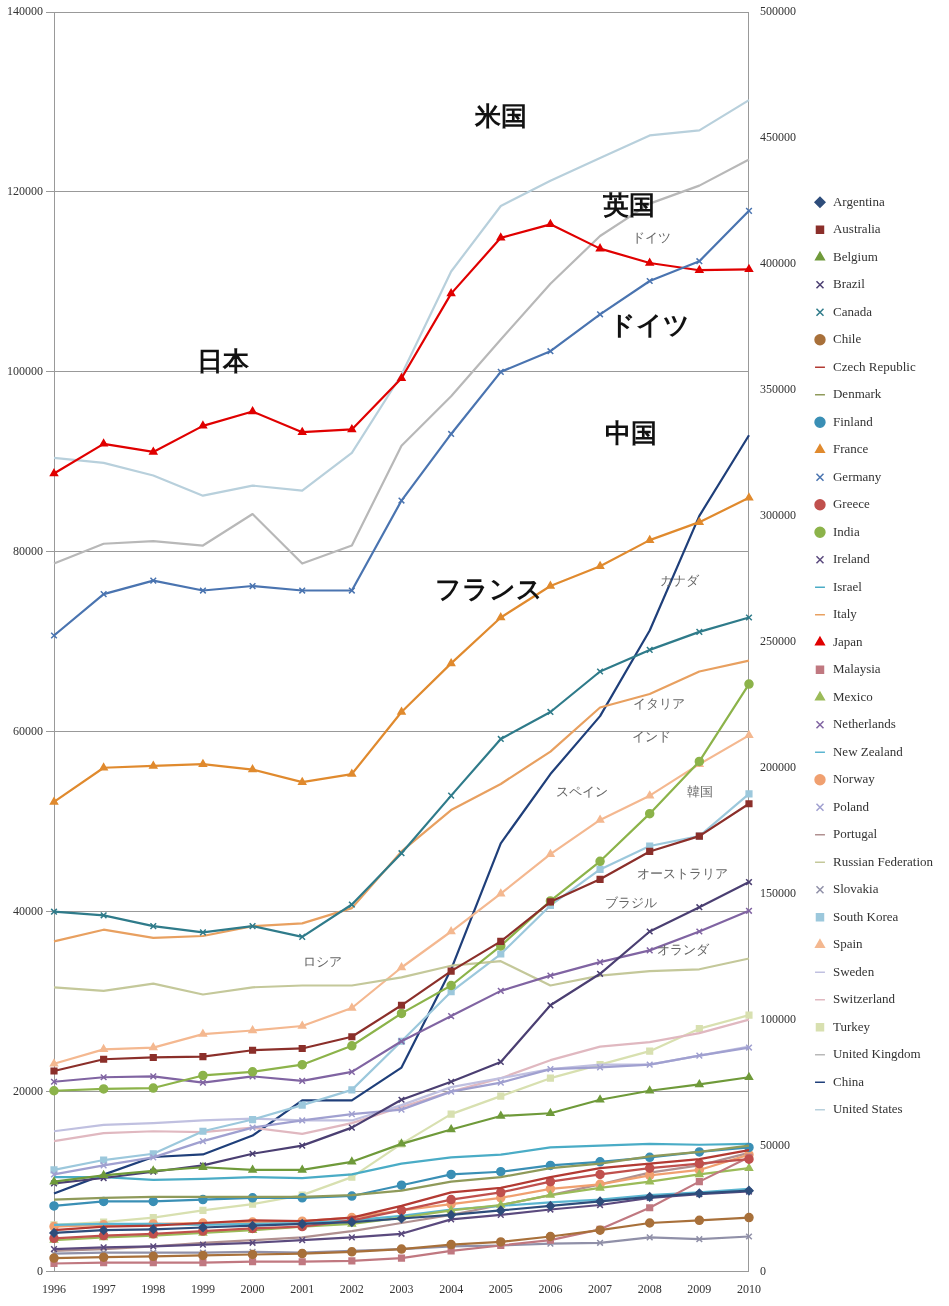  What do you see at coordinates (853, 971) in the screenshot?
I see `legend-label: Sweden` at bounding box center [853, 971].